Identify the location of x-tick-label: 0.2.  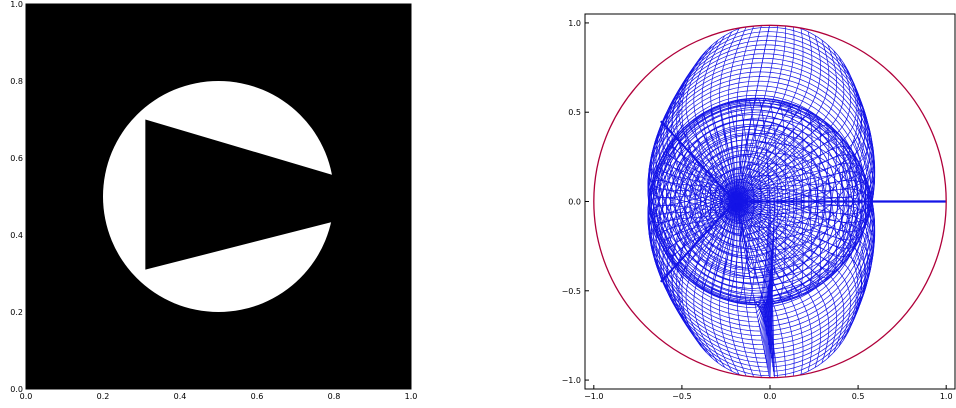
(103, 396).